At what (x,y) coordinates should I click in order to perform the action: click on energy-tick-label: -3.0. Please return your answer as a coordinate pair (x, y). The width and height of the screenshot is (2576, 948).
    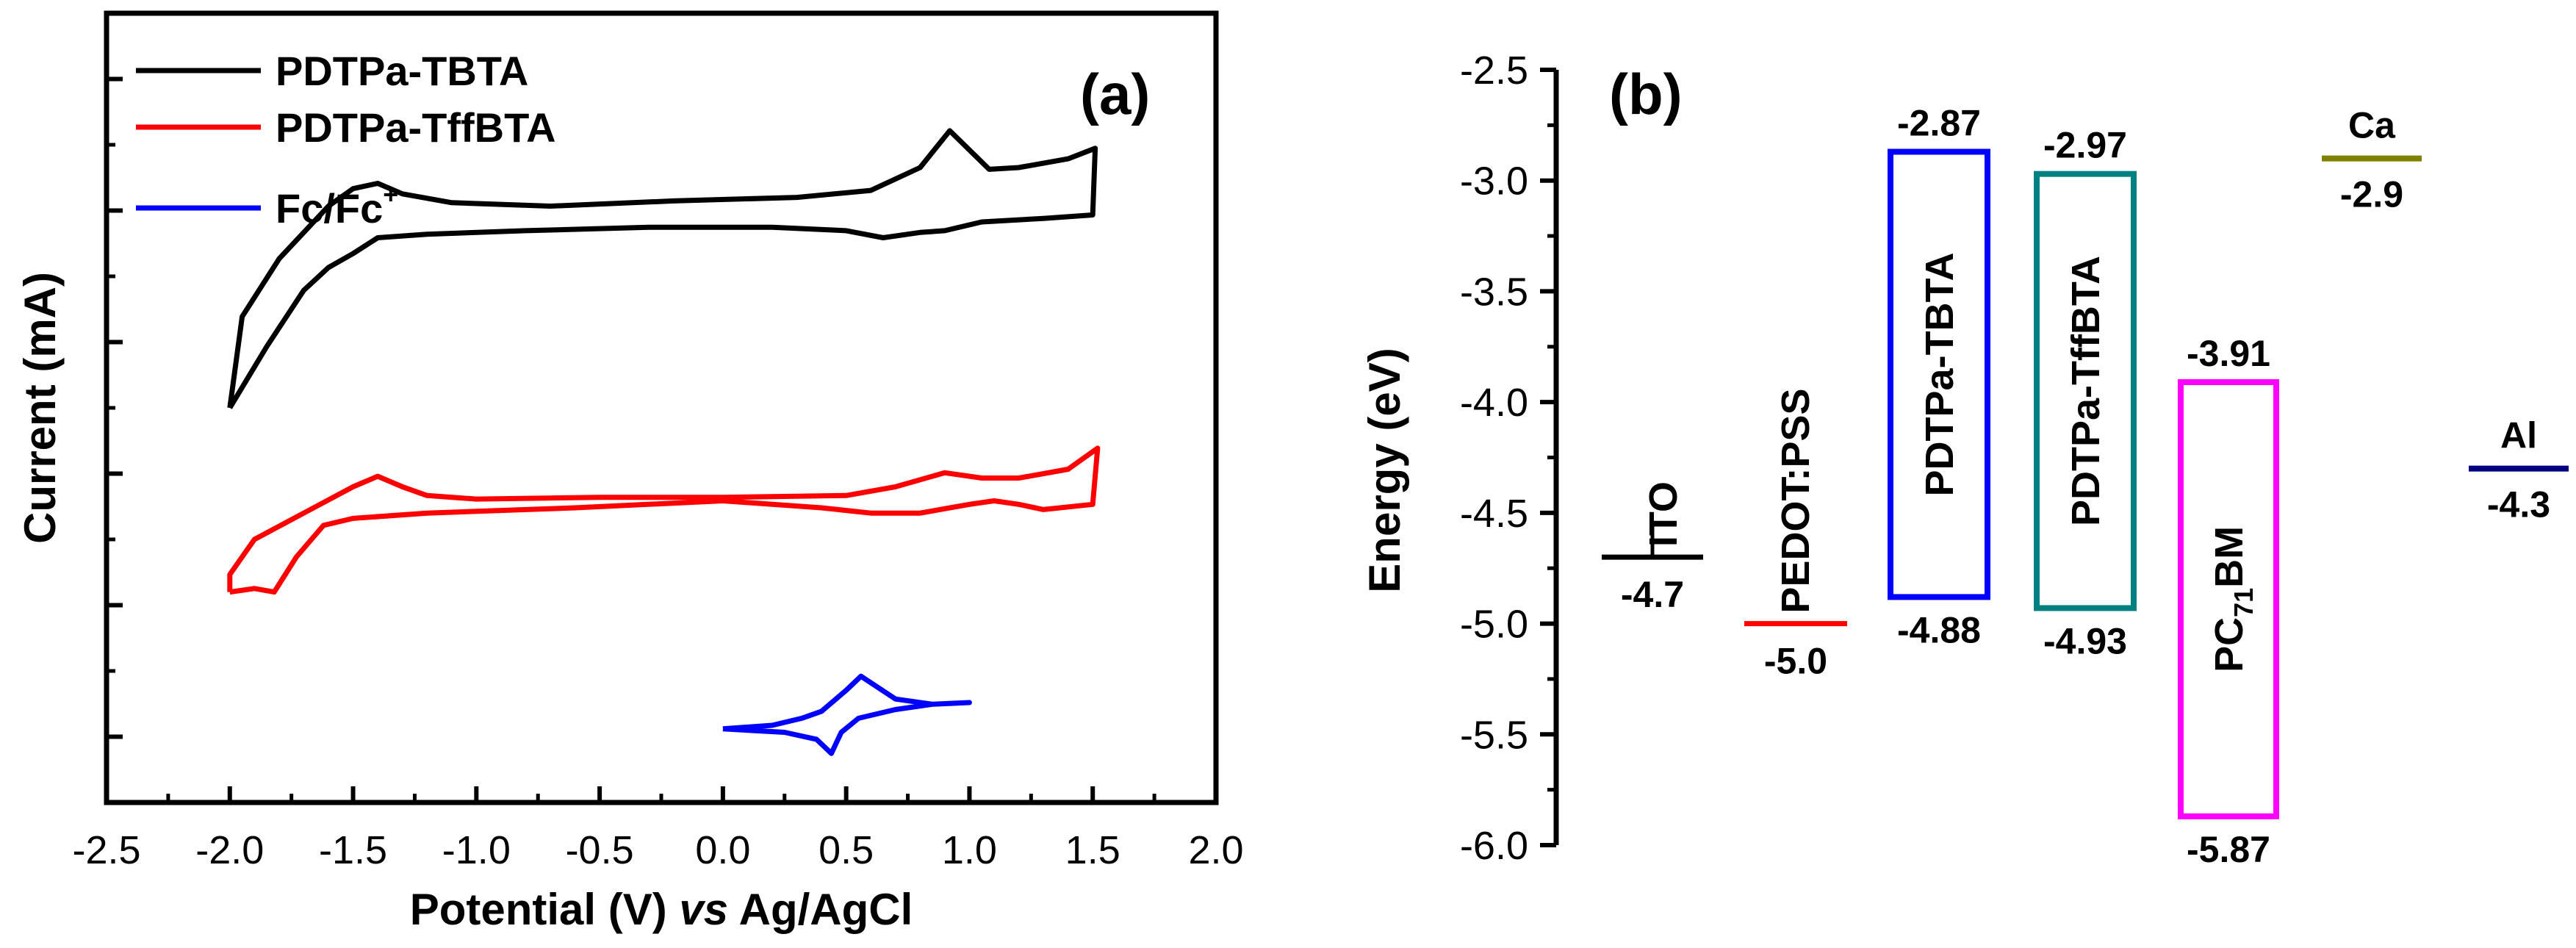
    Looking at the image, I should click on (1494, 181).